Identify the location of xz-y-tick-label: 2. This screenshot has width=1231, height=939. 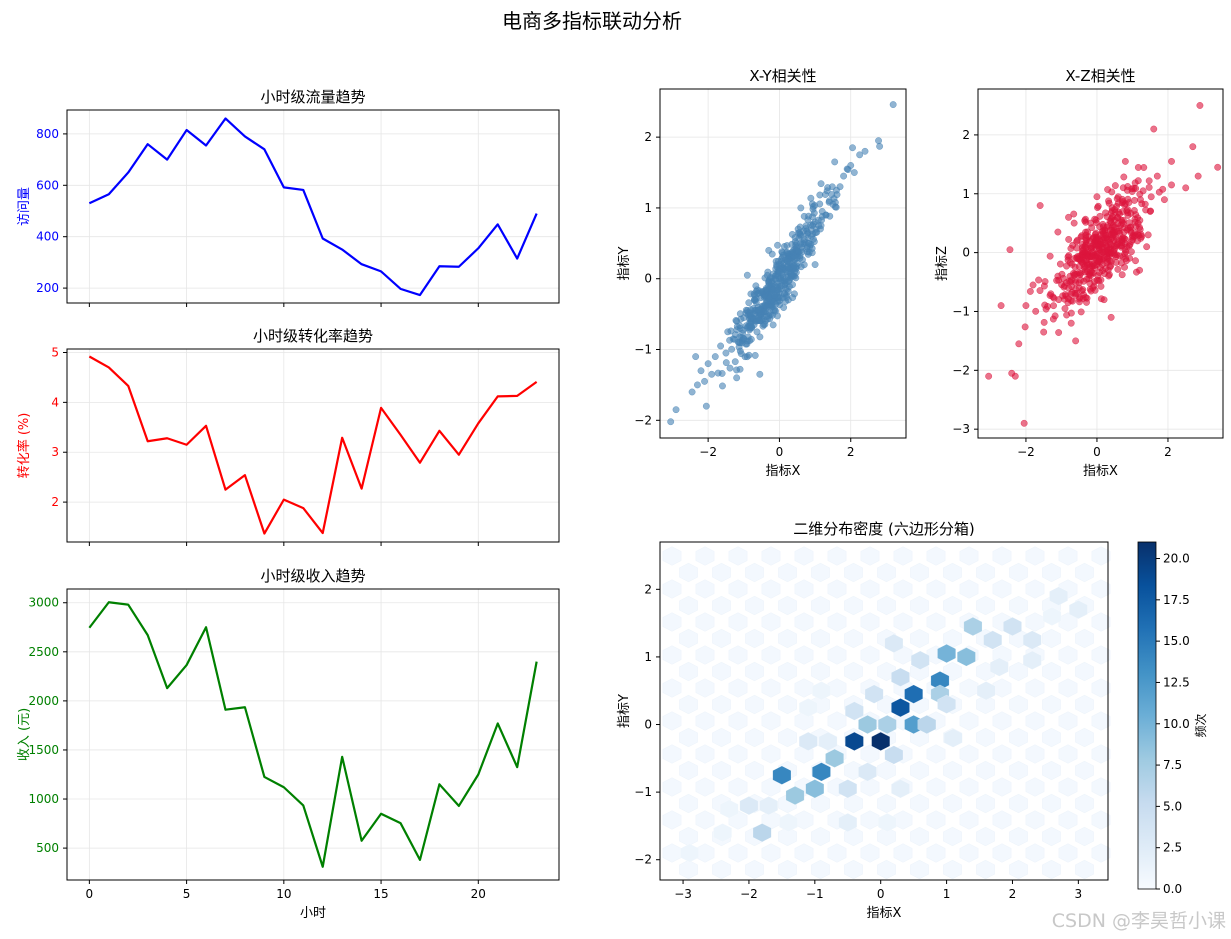
(966, 135).